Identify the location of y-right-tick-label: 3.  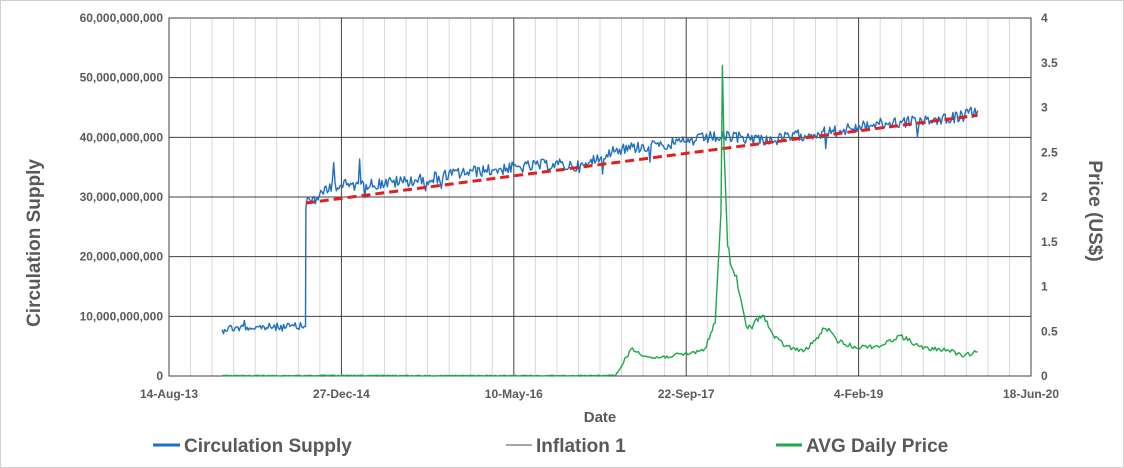
(1044, 108).